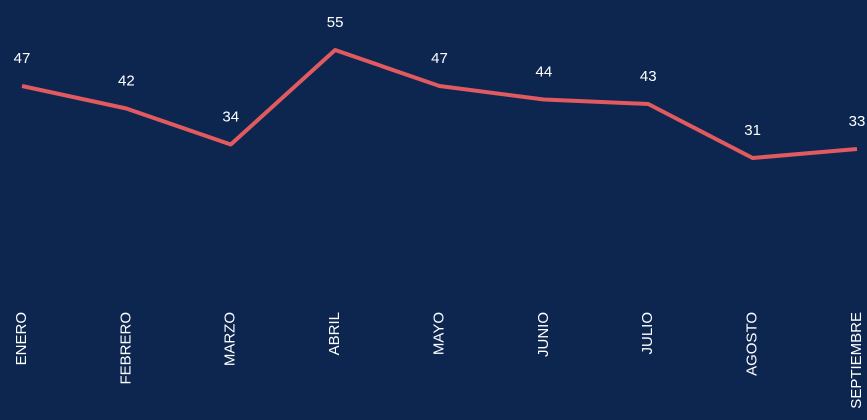 The image size is (867, 420). I want to click on x-tick-label: MARZO, so click(230, 339).